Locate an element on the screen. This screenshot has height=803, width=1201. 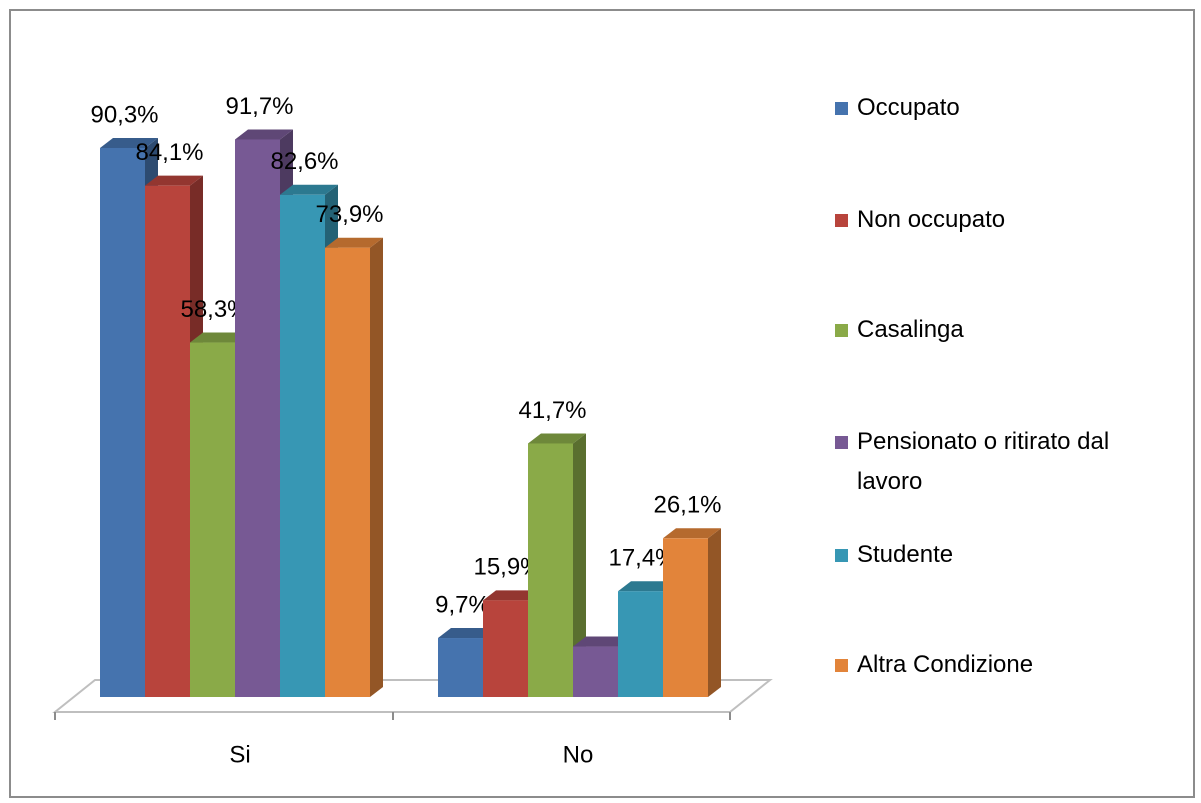
legend-item: Pensionato o ritirato dal lavoro is located at coordinates (1005, 462).